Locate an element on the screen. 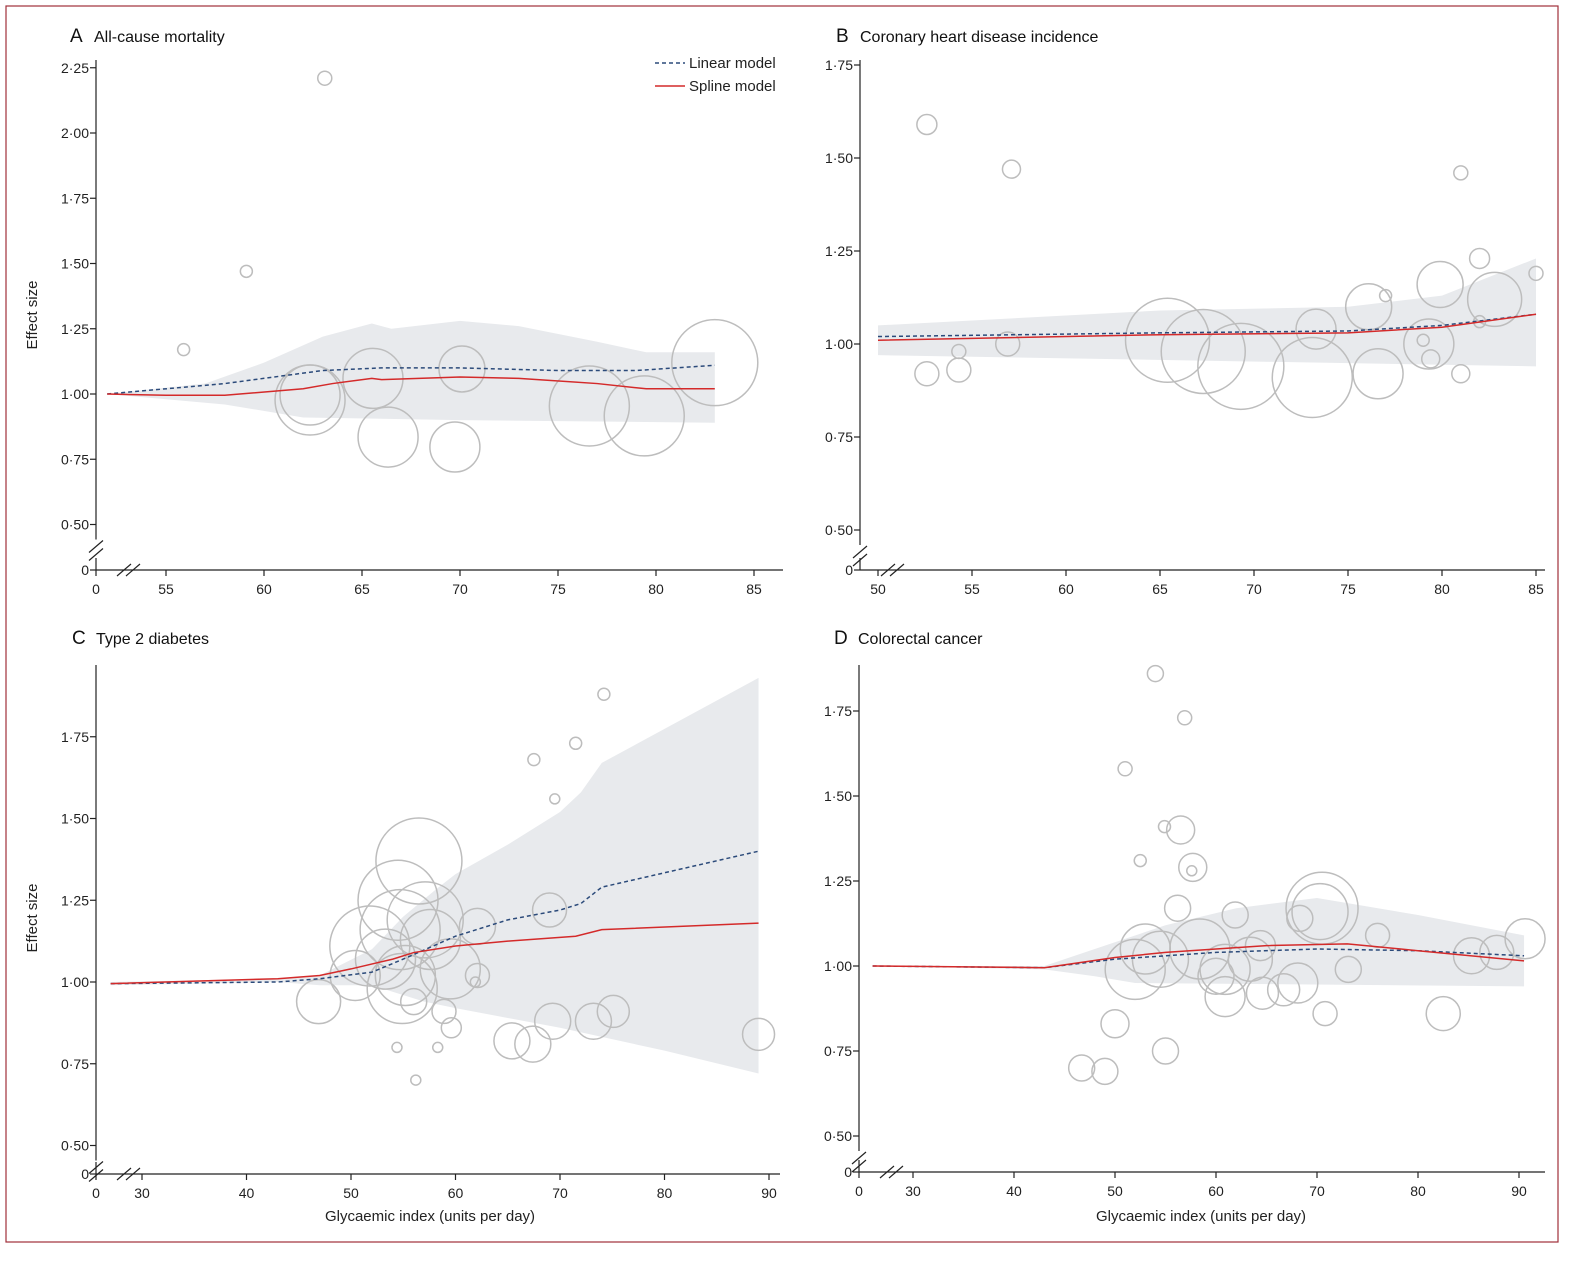 This screenshot has height=1269, width=1593. x-tick-label: 0 is located at coordinates (96, 1193).